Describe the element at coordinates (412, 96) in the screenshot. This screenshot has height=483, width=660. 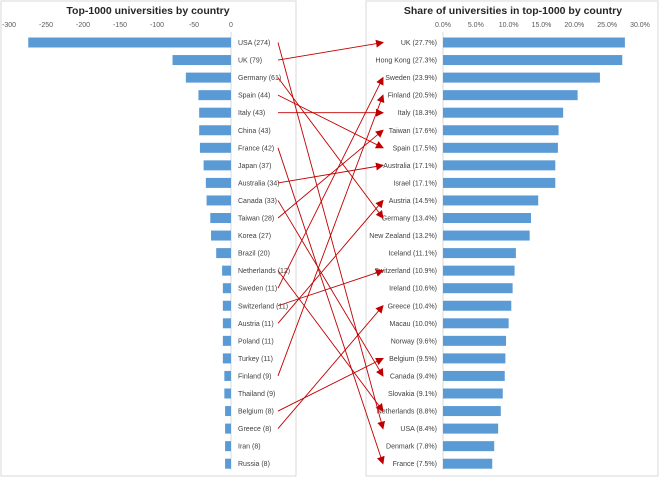
I see `right-category-label: Finland (20.5%)` at that location.